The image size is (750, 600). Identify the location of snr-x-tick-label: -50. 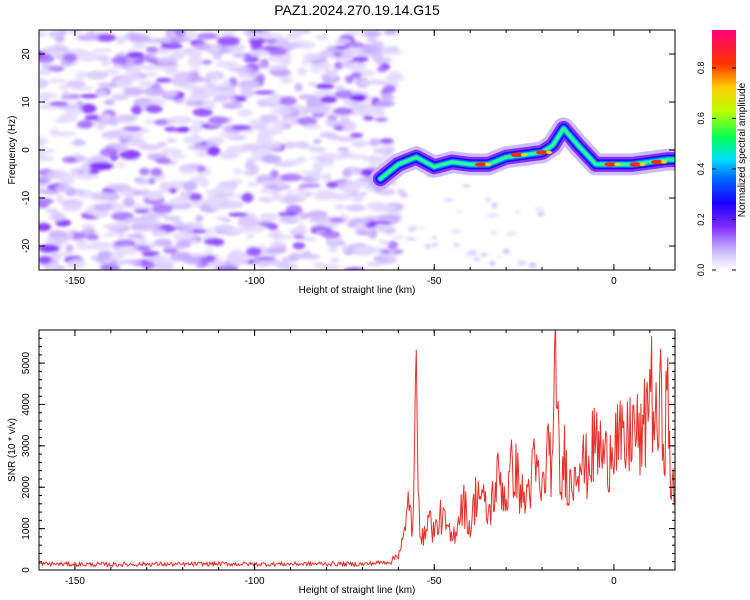
(434, 581).